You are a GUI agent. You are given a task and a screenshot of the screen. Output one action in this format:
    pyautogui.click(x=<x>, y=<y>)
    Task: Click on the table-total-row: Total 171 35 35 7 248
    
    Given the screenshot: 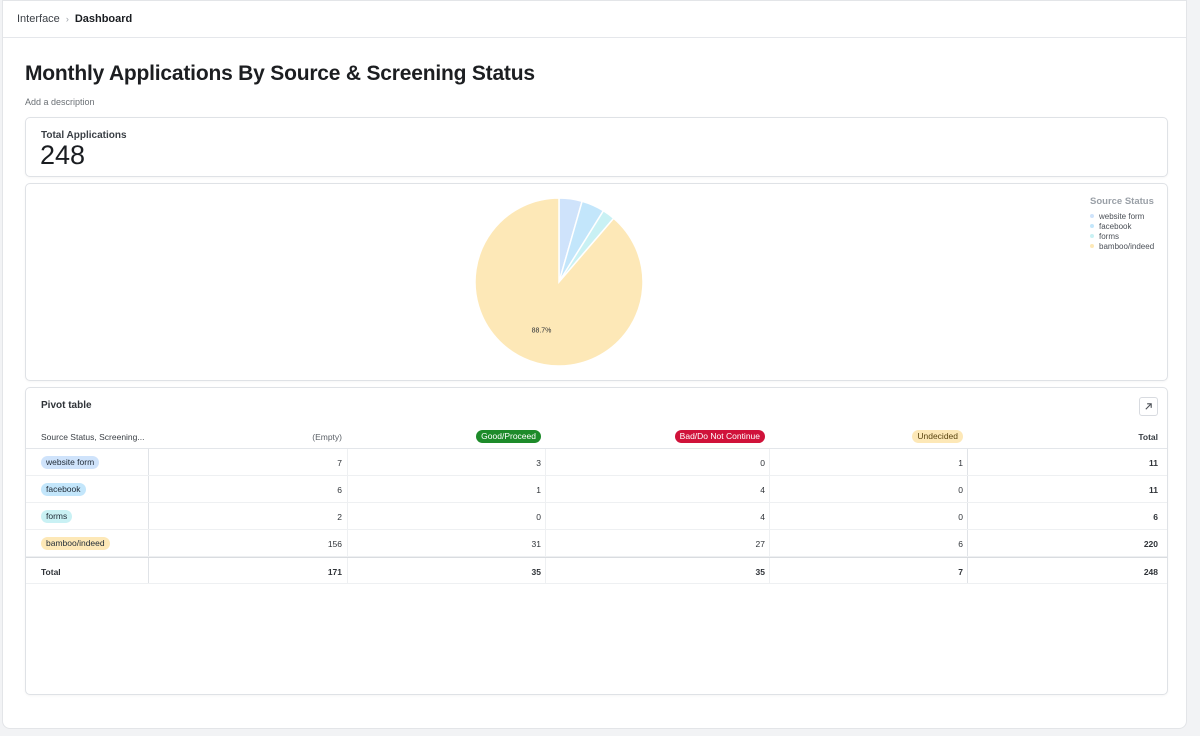 What is the action you would take?
    pyautogui.click(x=596, y=570)
    